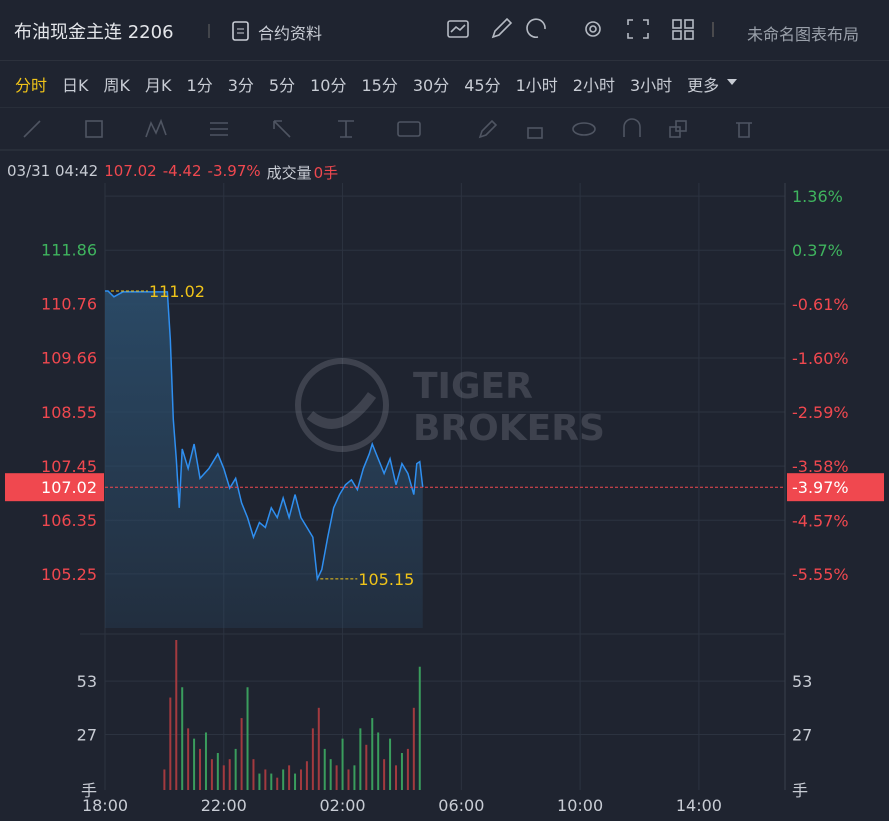 The image size is (889, 821). I want to click on current-price-tag, so click(54, 487).